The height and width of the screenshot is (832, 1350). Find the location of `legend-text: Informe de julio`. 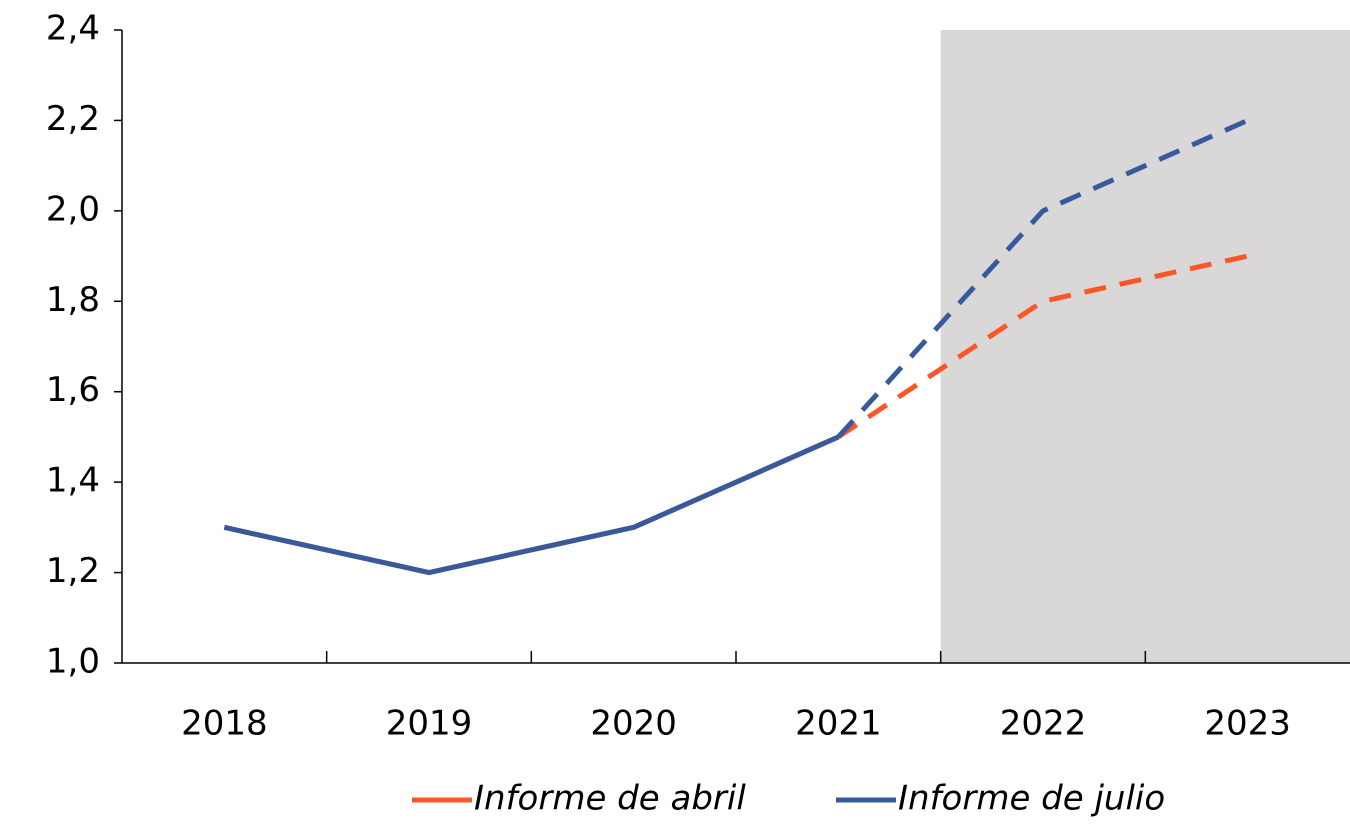

legend-text: Informe de julio is located at coordinates (1031, 799).